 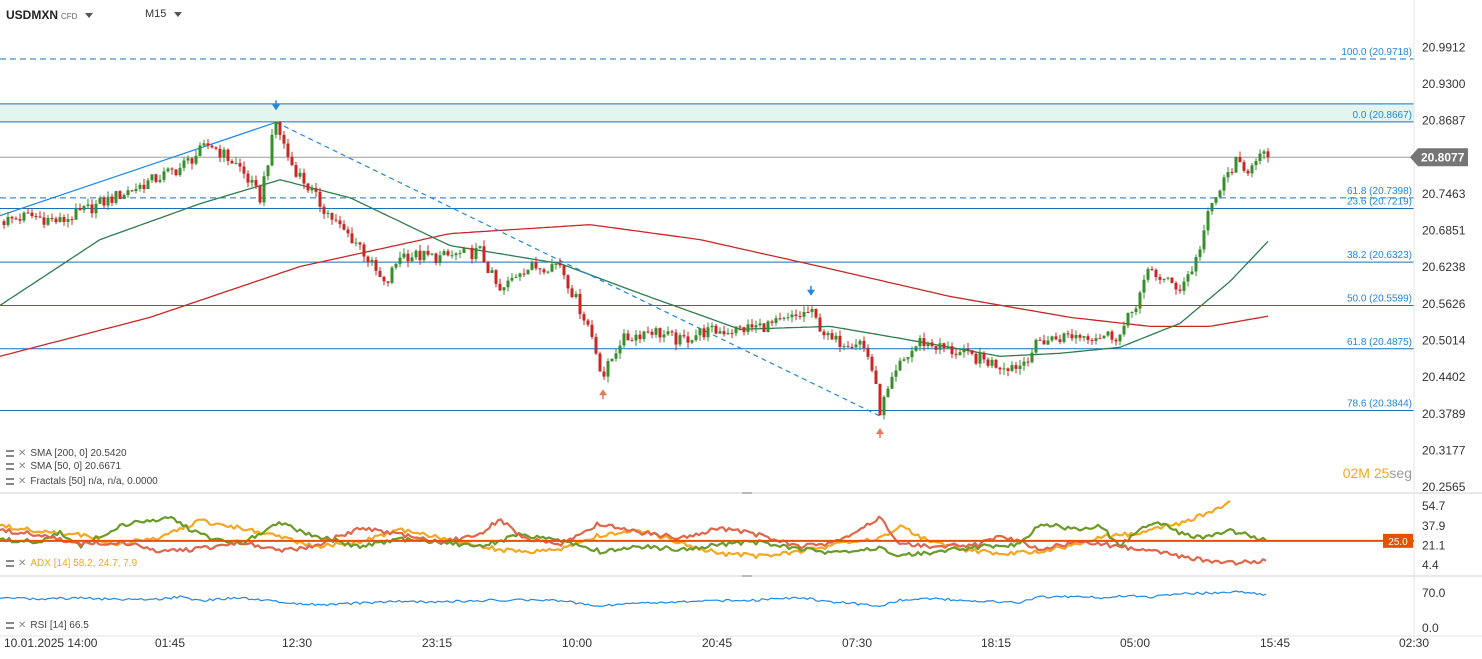 I want to click on trendline, so click(x=138, y=169).